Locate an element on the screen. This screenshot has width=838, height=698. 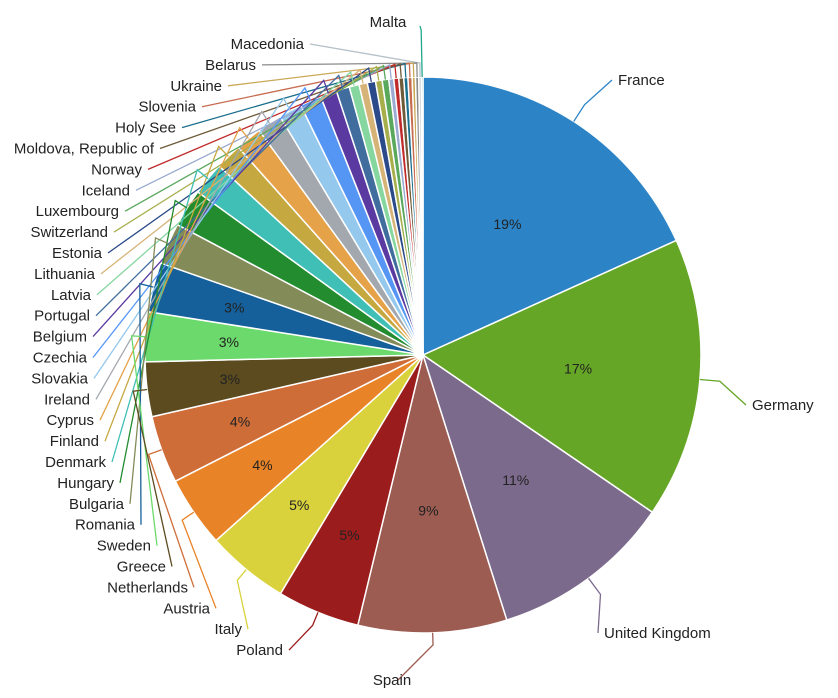
label-hungary: Hungary is located at coordinates (85, 483).